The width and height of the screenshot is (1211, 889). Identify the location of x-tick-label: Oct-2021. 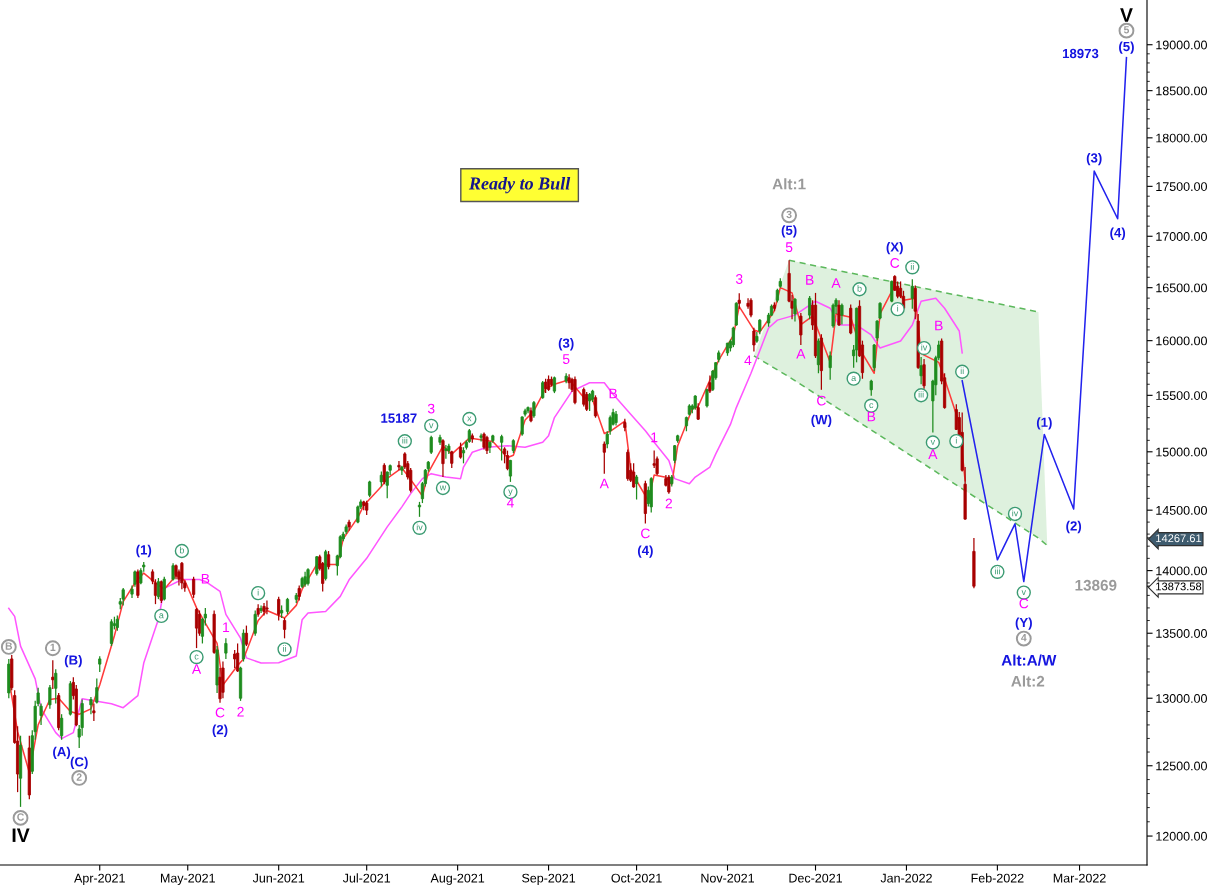
(636, 878).